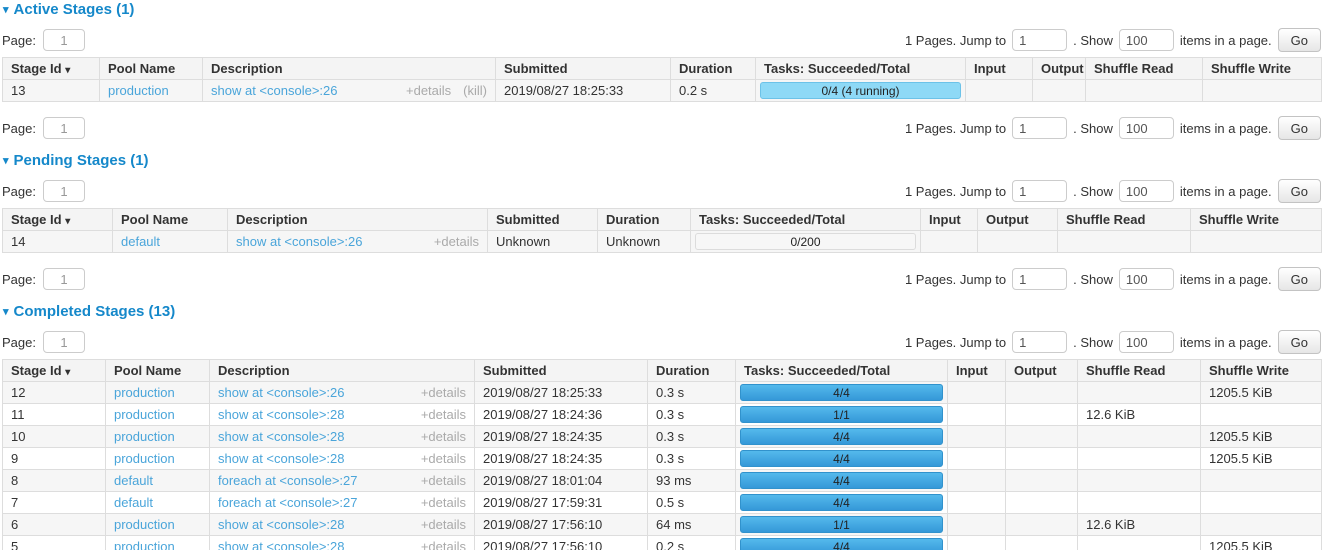 The height and width of the screenshot is (550, 1323). I want to click on tasks-cell: 1/1, so click(841, 524).